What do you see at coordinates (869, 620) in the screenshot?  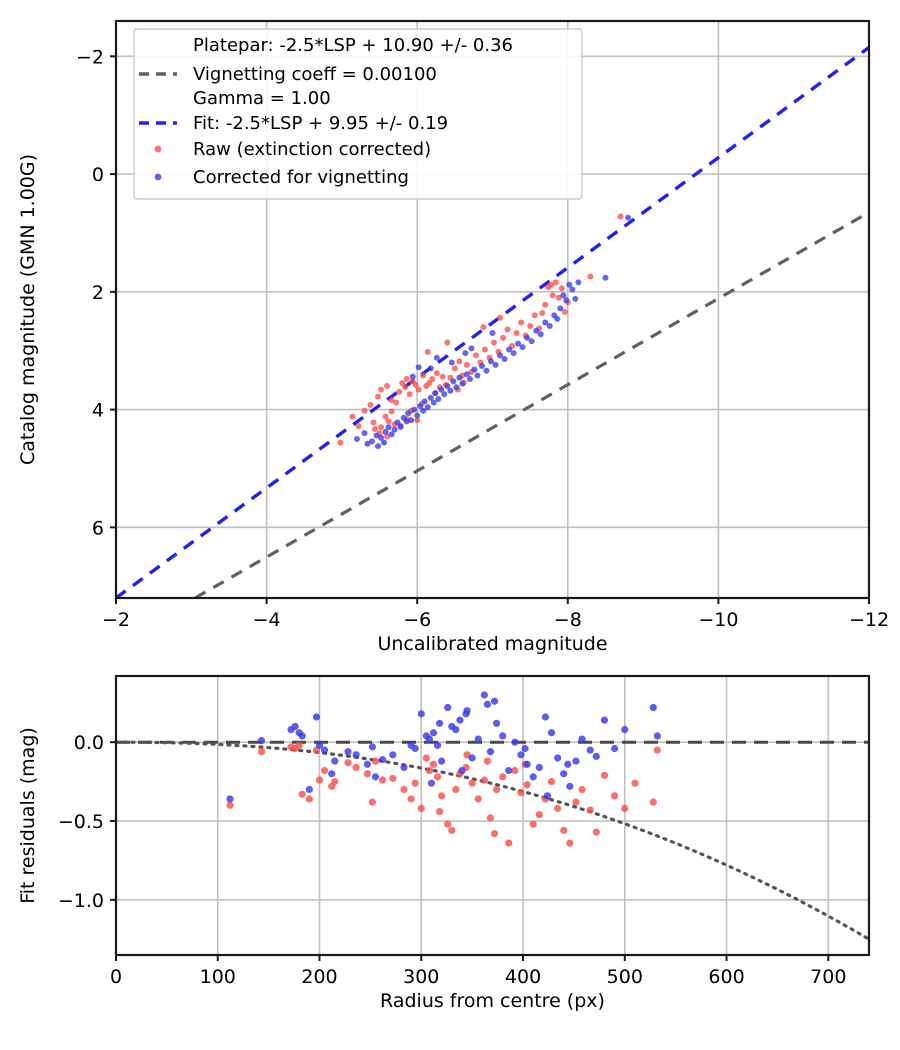 I see `x-tick-label: −12` at bounding box center [869, 620].